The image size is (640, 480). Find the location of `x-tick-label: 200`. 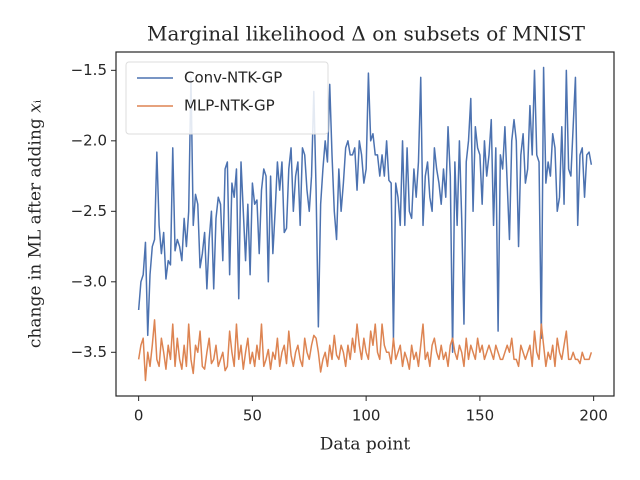

x-tick-label: 200 is located at coordinates (593, 416).